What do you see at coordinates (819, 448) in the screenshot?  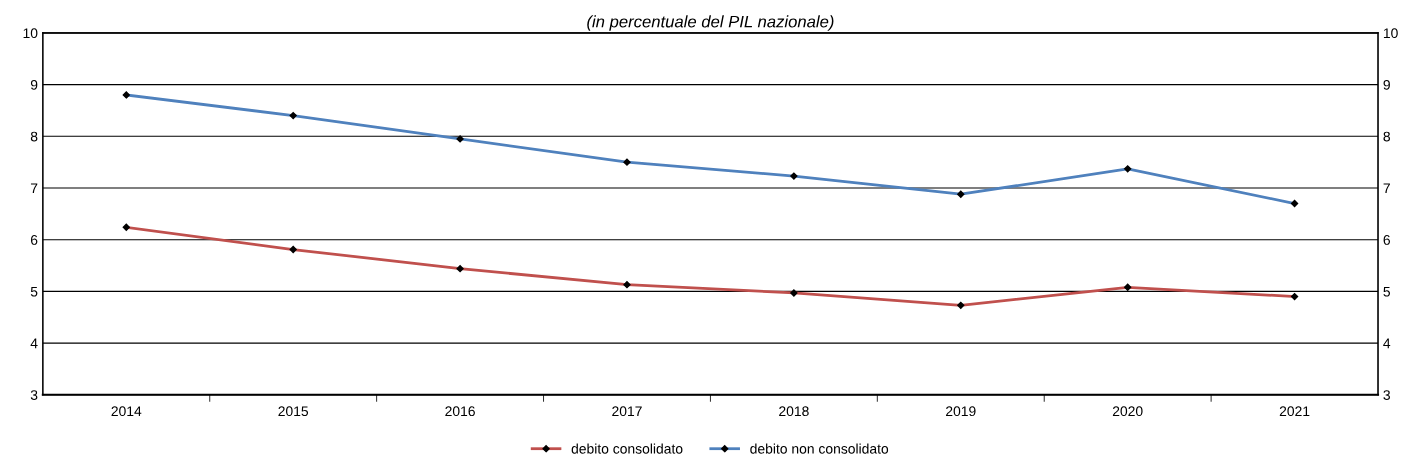 I see `legend-label: debito non consolidato` at bounding box center [819, 448].